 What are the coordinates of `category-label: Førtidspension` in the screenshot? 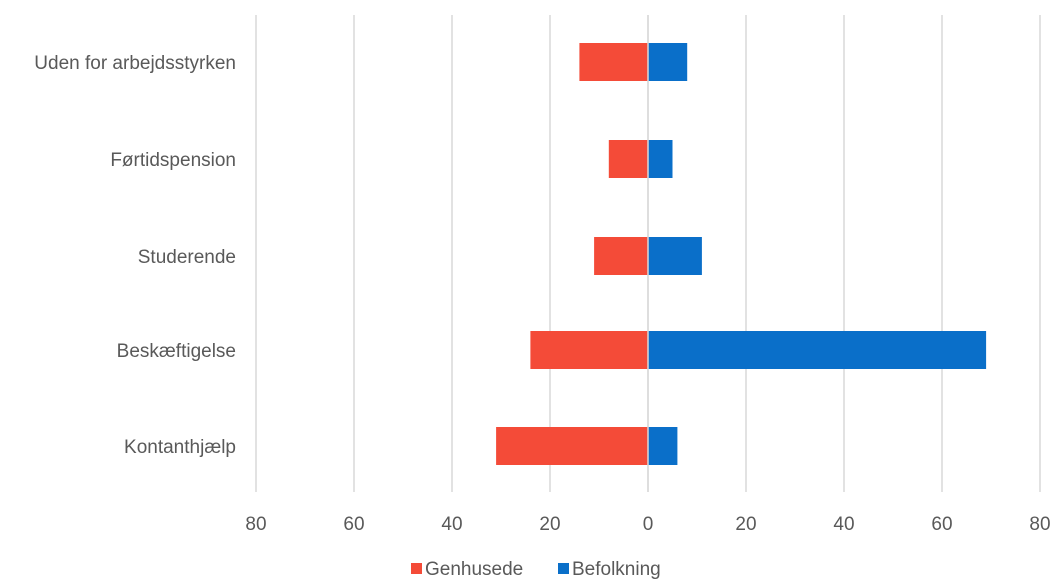 It's located at (173, 160).